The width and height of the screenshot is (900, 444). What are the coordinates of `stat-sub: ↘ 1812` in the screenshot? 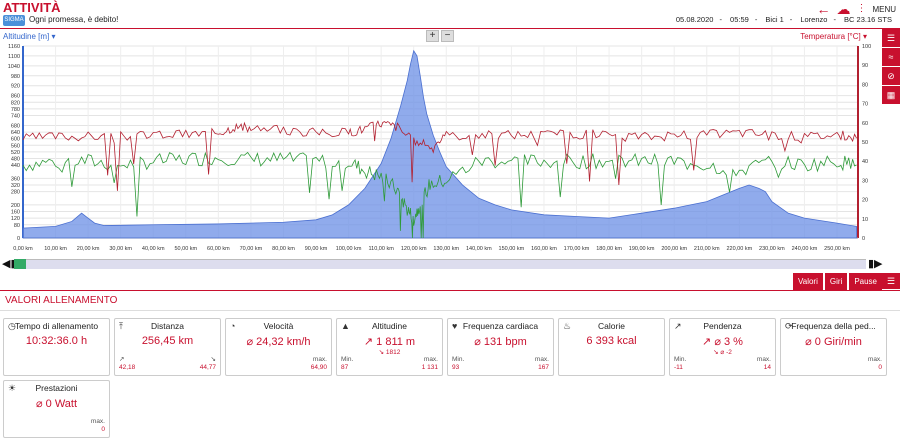 It's located at (389, 352).